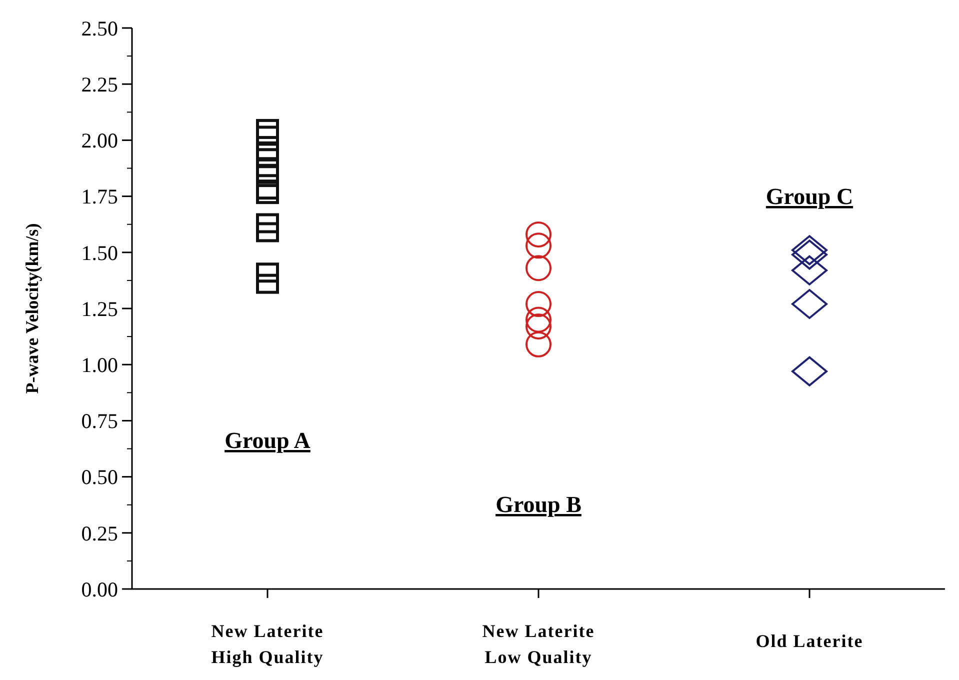  Describe the element at coordinates (538, 644) in the screenshot. I see `x-tick-label: New Laterite Low Quality` at that location.